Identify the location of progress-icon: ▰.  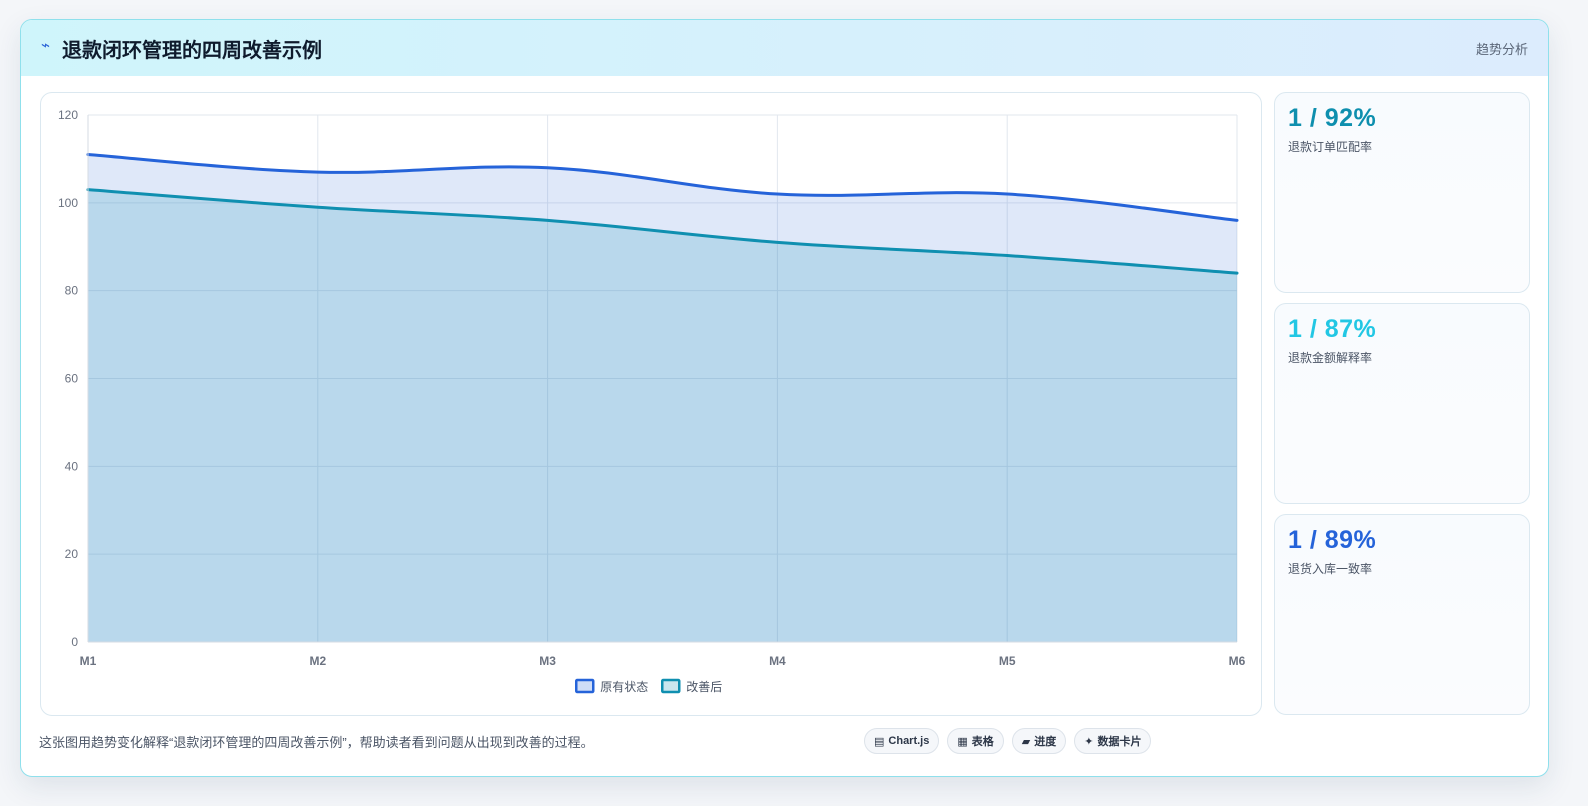
(1026, 741).